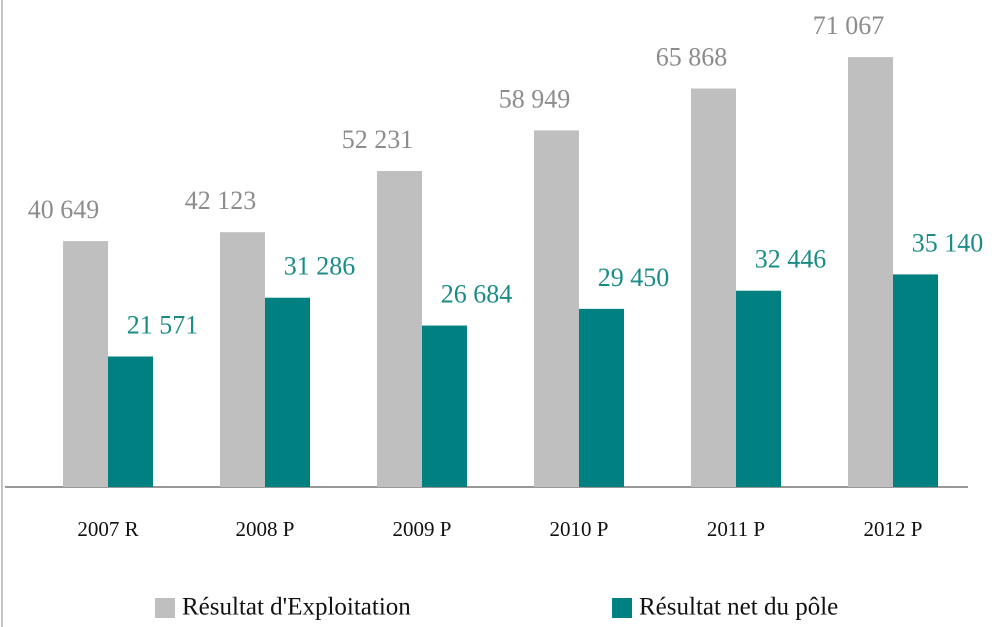 The image size is (992, 627). Describe the element at coordinates (692, 56) in the screenshot. I see `value-label: 65 868` at that location.